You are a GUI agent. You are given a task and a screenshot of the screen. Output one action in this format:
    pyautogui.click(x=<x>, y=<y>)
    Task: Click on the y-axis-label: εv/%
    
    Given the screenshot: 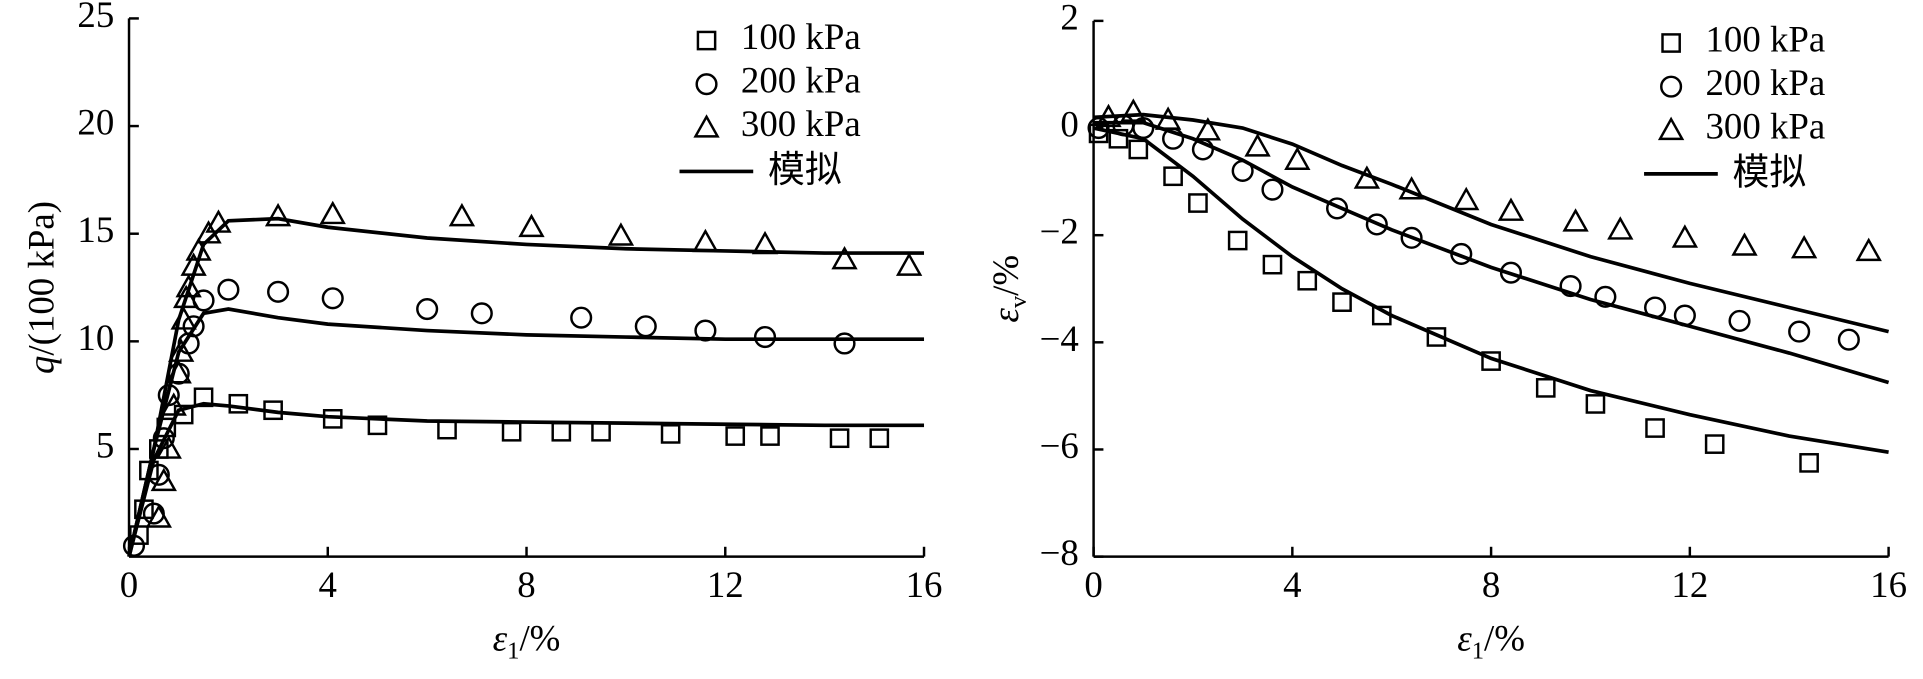 What is the action you would take?
    pyautogui.click(x=1008, y=289)
    